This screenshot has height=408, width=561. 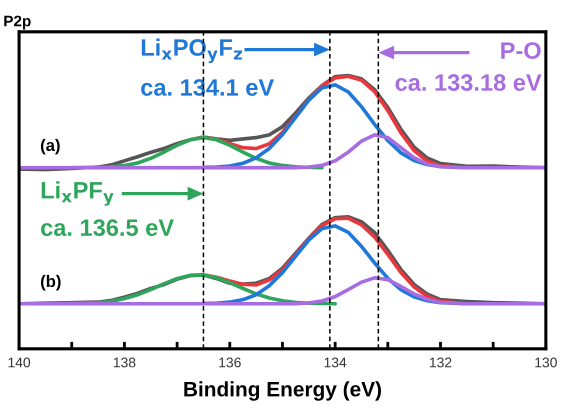 I want to click on annotation: ca. 136.5 eV, so click(x=107, y=227).